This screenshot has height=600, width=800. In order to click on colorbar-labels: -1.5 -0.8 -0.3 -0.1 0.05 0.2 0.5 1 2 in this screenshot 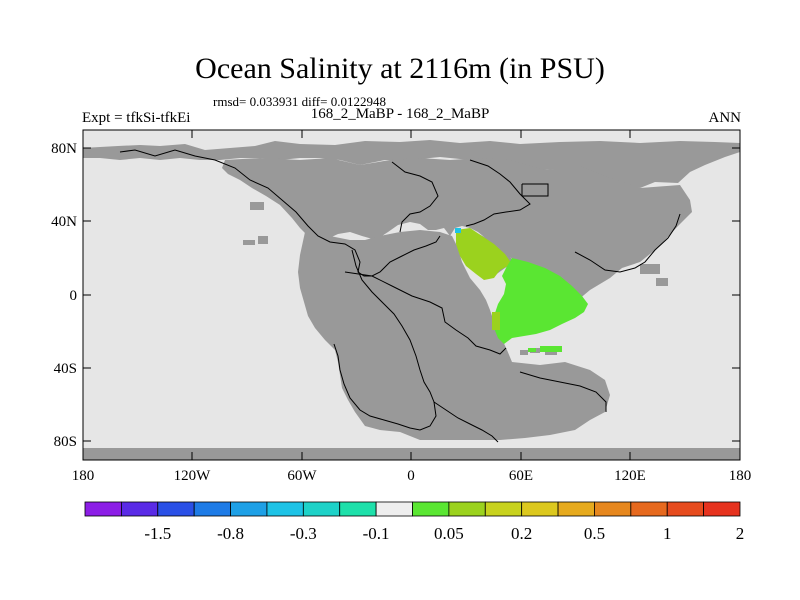, I will do `click(444, 533)`.